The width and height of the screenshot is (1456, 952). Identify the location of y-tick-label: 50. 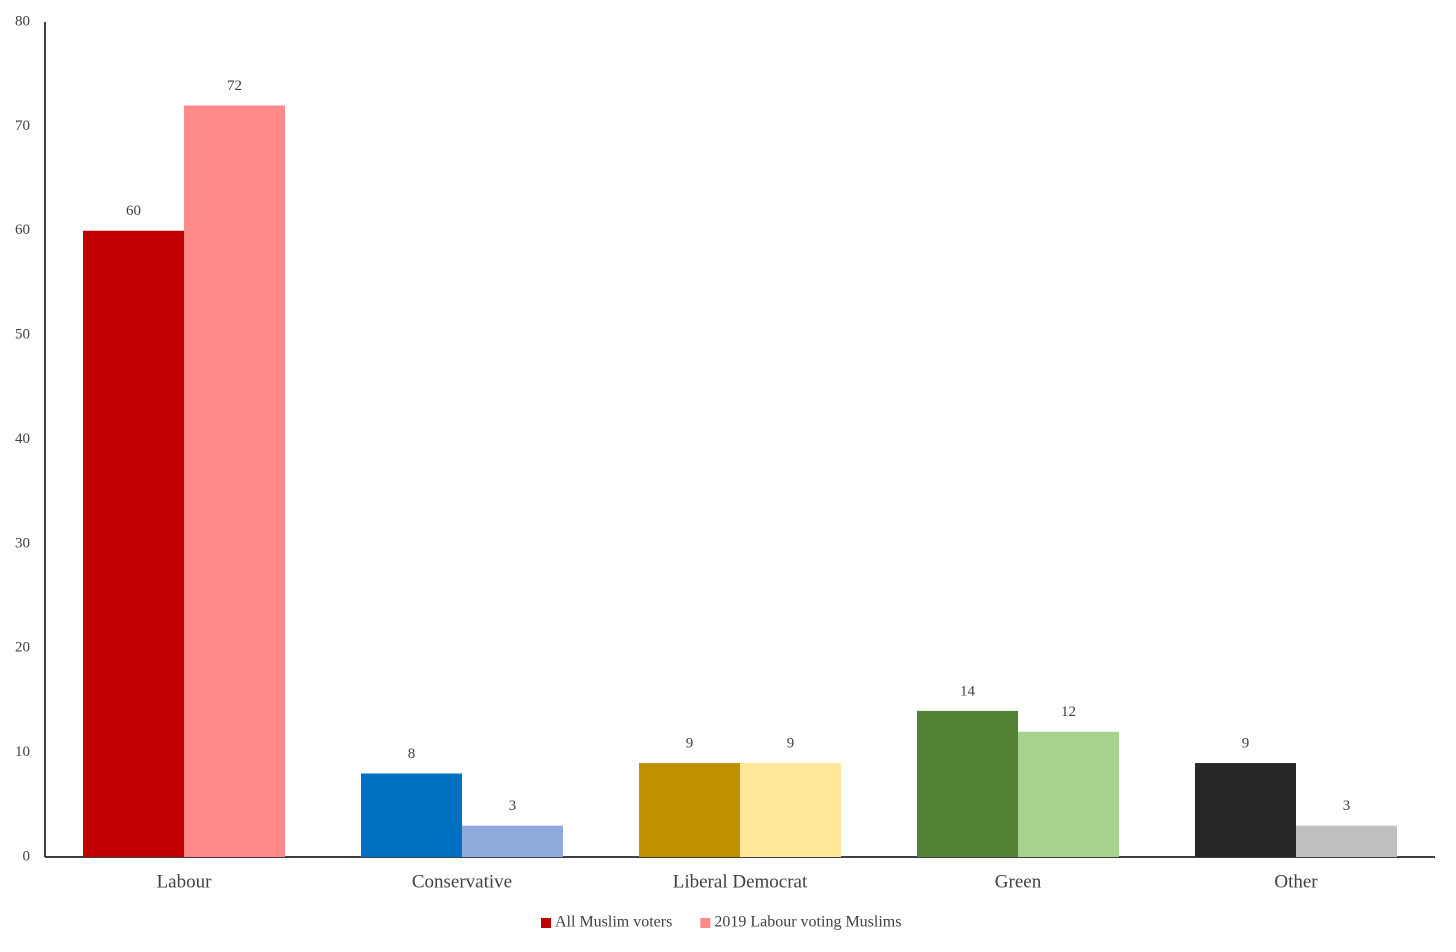
(22, 335).